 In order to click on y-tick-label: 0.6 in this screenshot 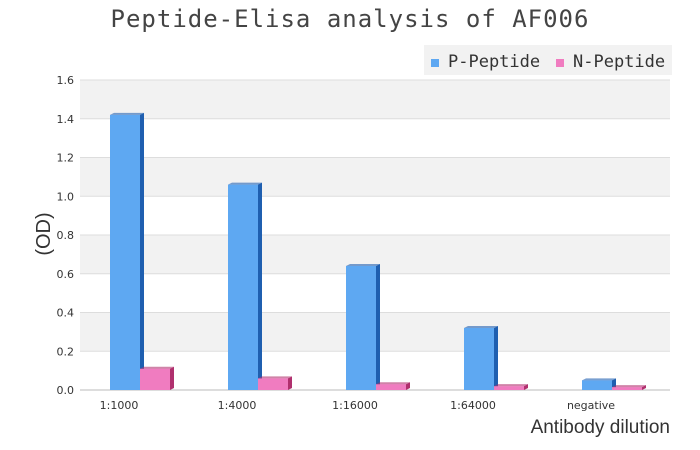, I will do `click(66, 274)`.